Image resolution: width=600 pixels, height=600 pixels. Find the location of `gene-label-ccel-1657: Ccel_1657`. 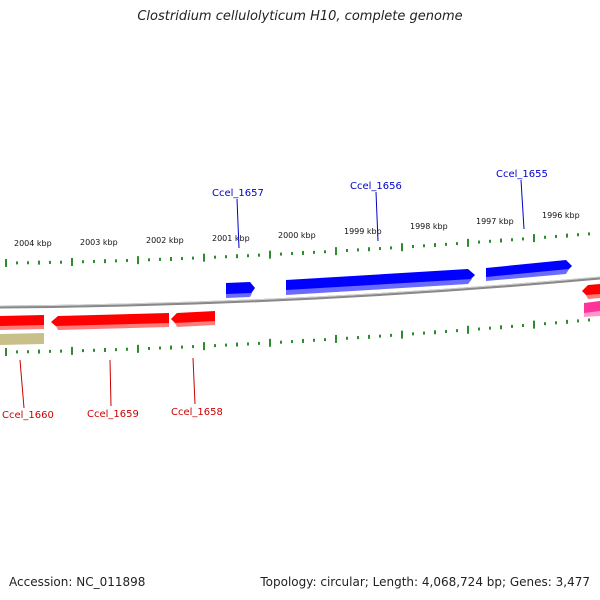

gene-label-ccel-1657: Ccel_1657 is located at coordinates (238, 193).